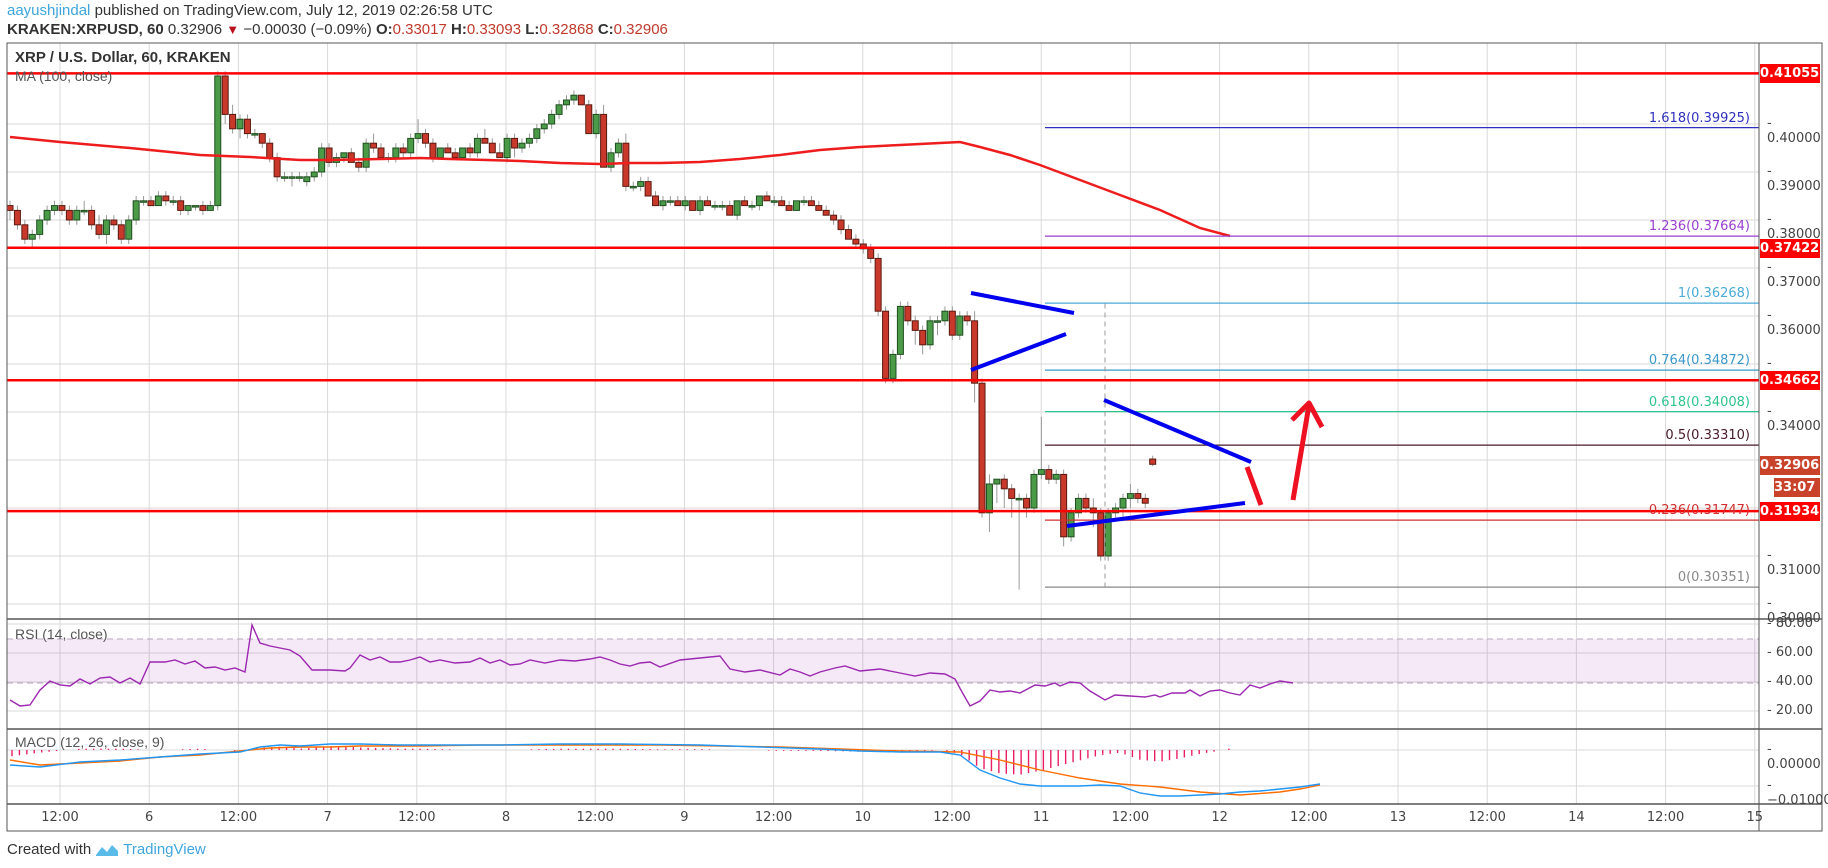 The height and width of the screenshot is (868, 1828). Describe the element at coordinates (1794, 563) in the screenshot. I see `price-axis-tick: - 0.31000` at that location.